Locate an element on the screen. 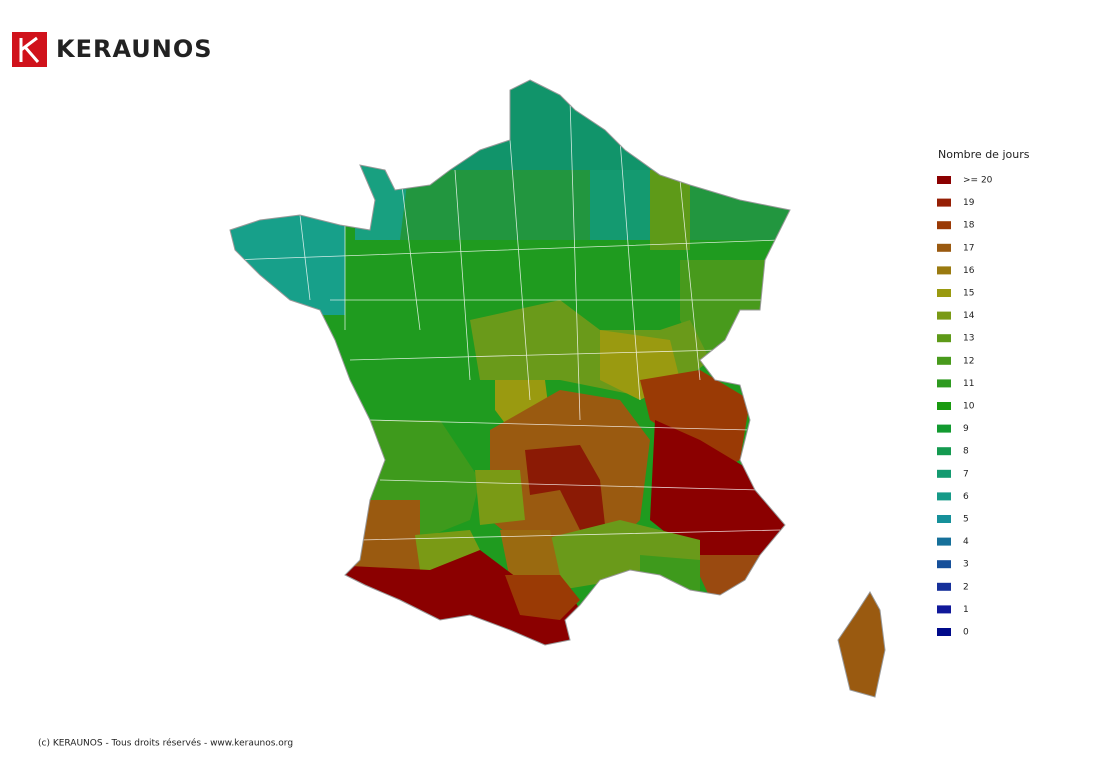 The image size is (1098, 777). logo-k is located at coordinates (29, 49).